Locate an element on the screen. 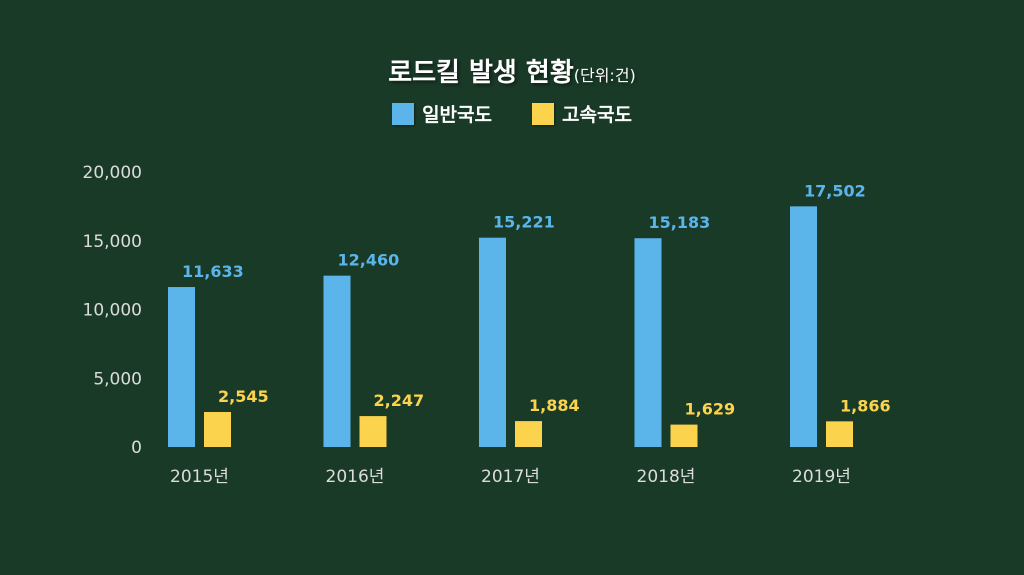 The image size is (1024, 575). chart-title-text: 로드킬 발생 현황 is located at coordinates (481, 73).